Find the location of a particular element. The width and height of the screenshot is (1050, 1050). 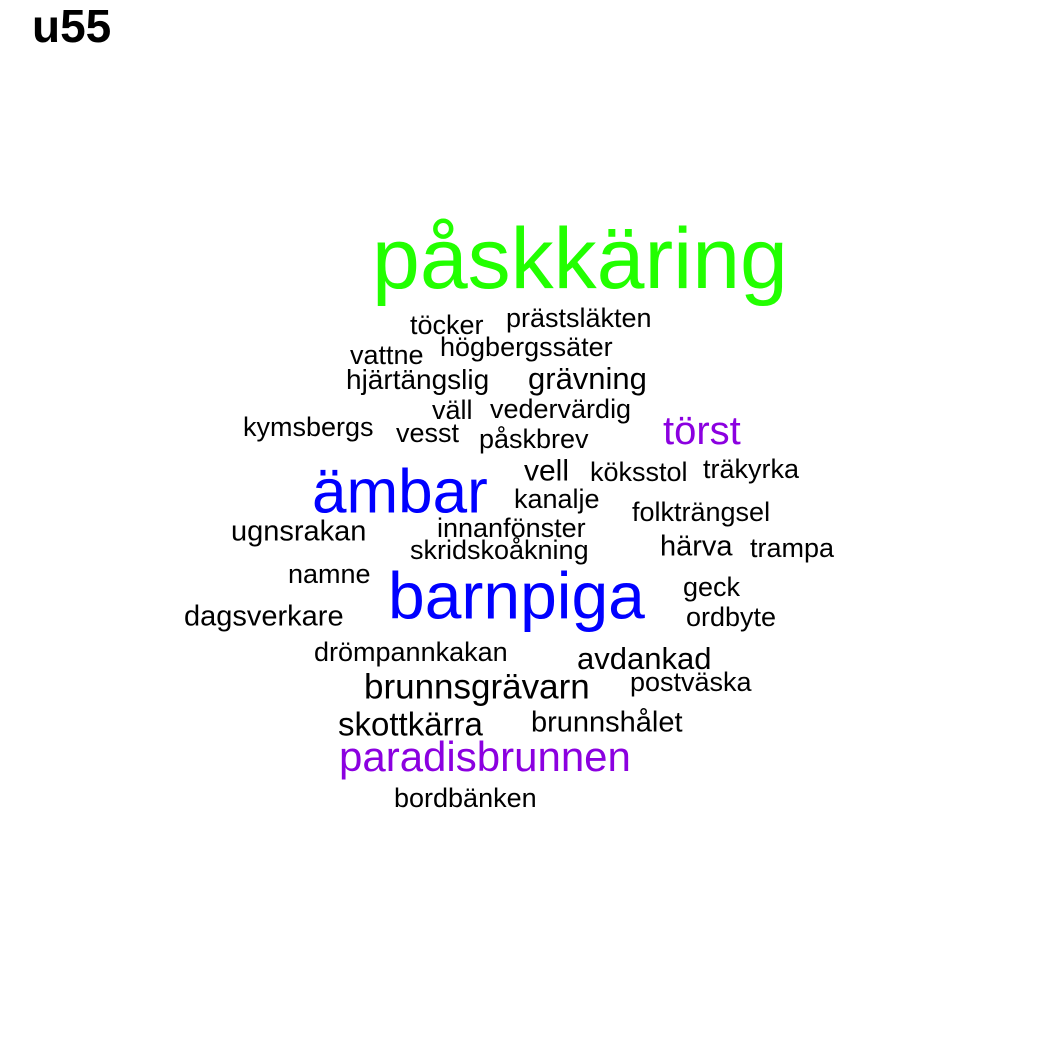

word-kanalje: kanalje is located at coordinates (557, 498).